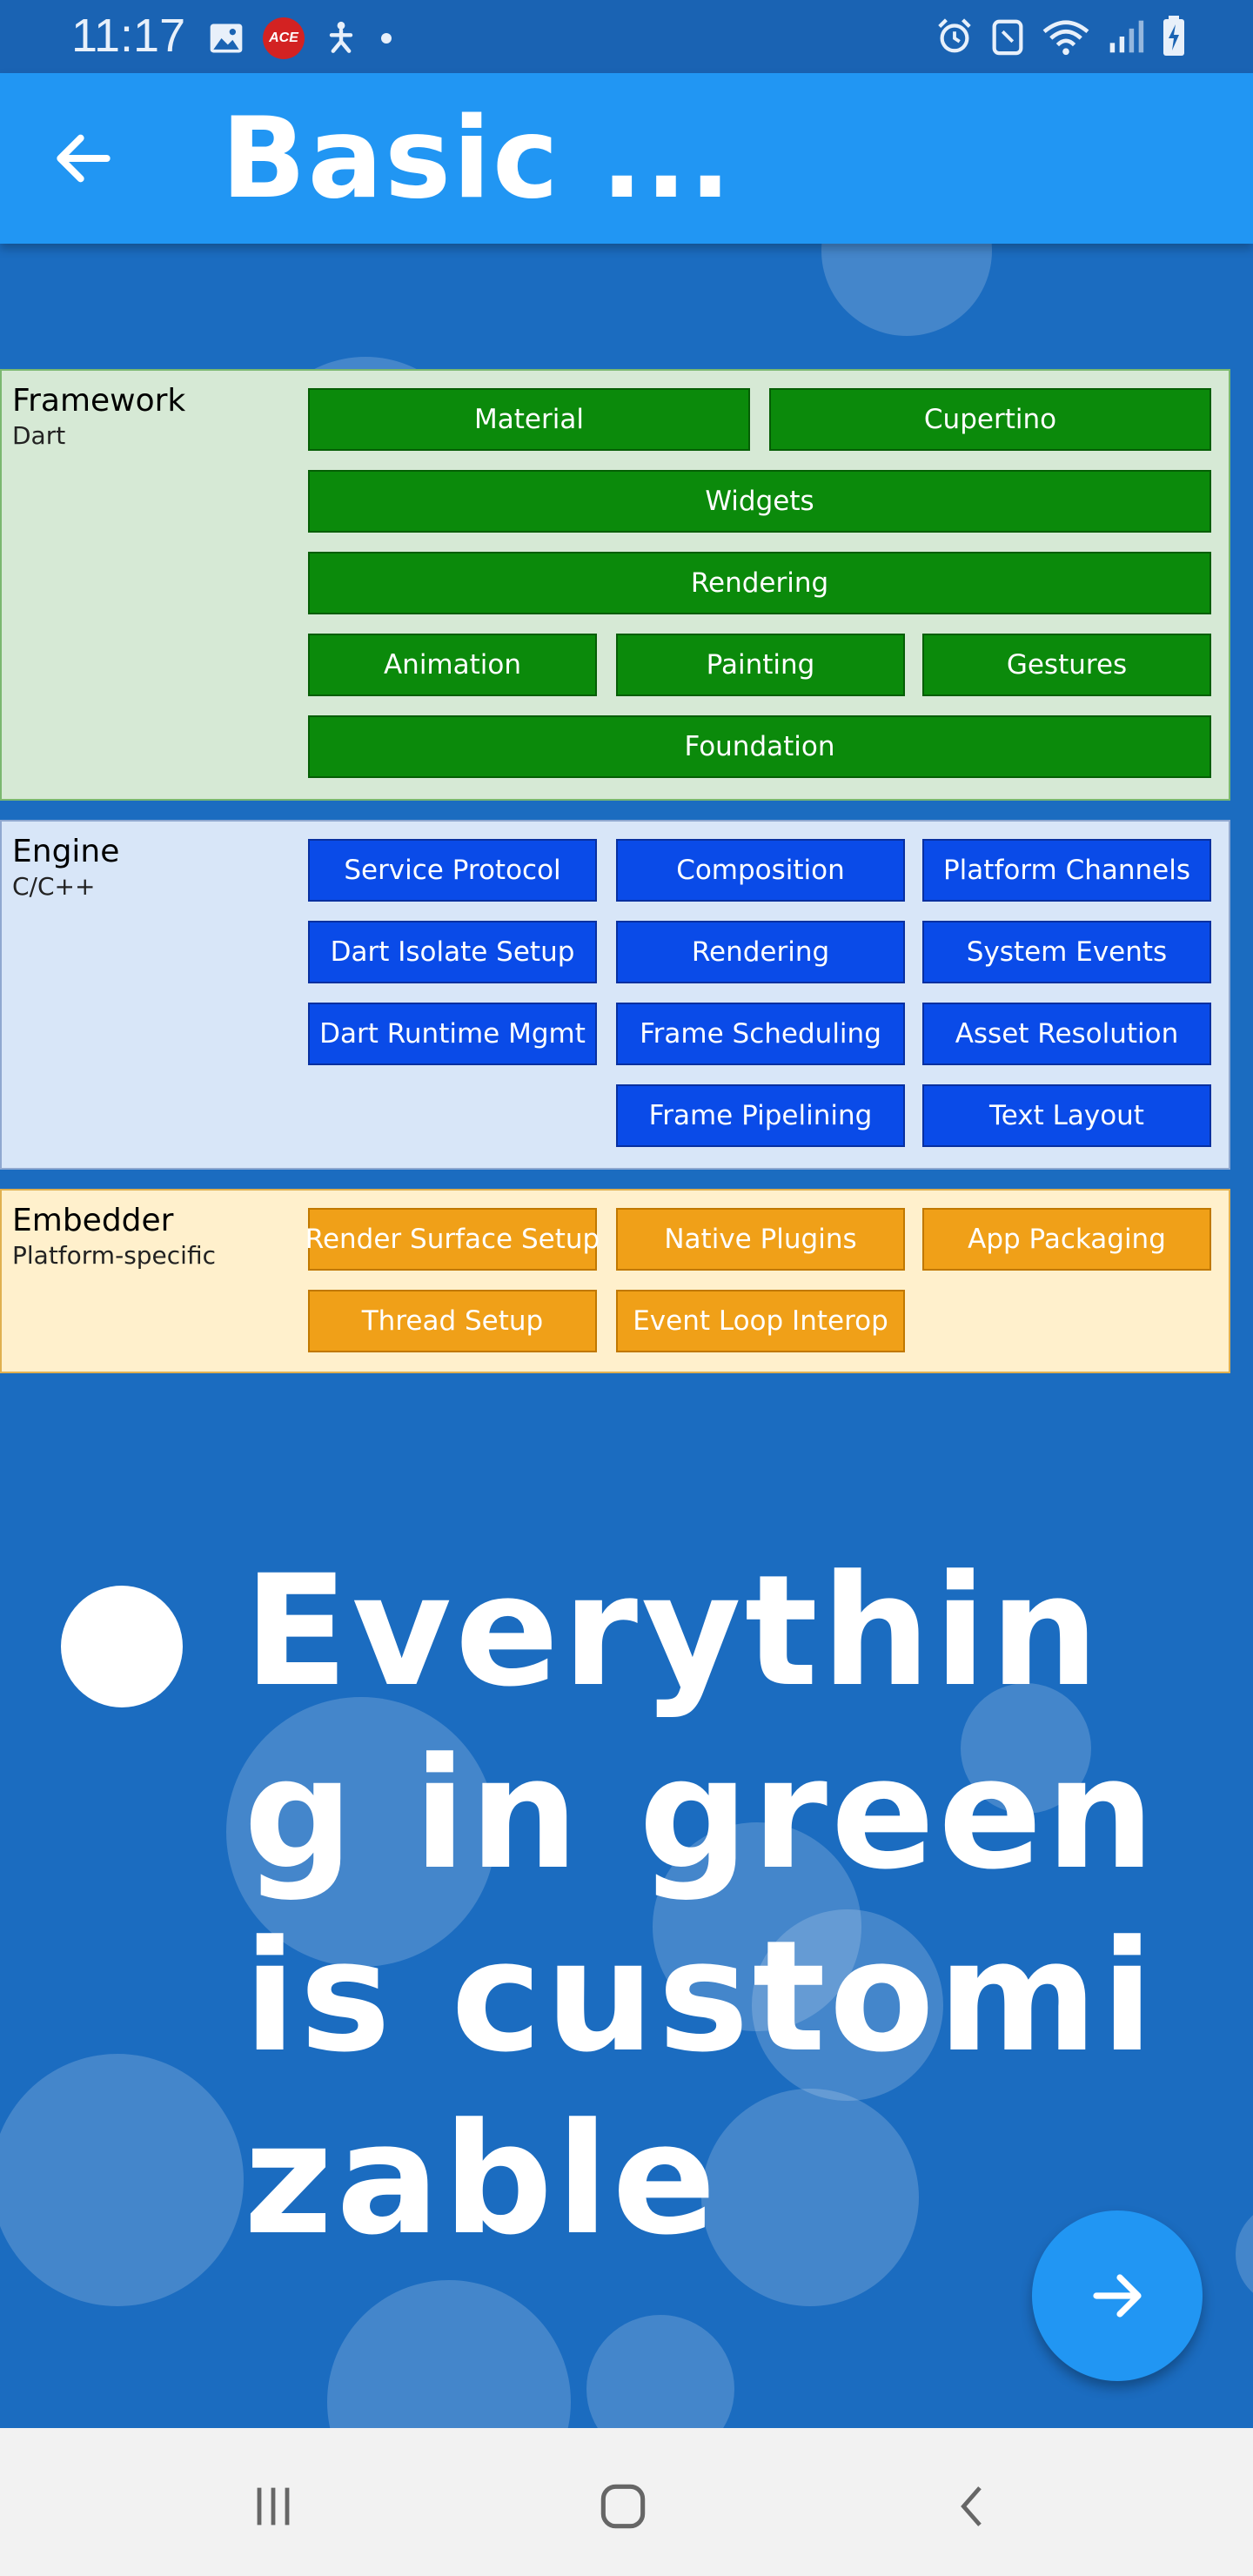  I want to click on status-left-icons: ACE, so click(301, 38).